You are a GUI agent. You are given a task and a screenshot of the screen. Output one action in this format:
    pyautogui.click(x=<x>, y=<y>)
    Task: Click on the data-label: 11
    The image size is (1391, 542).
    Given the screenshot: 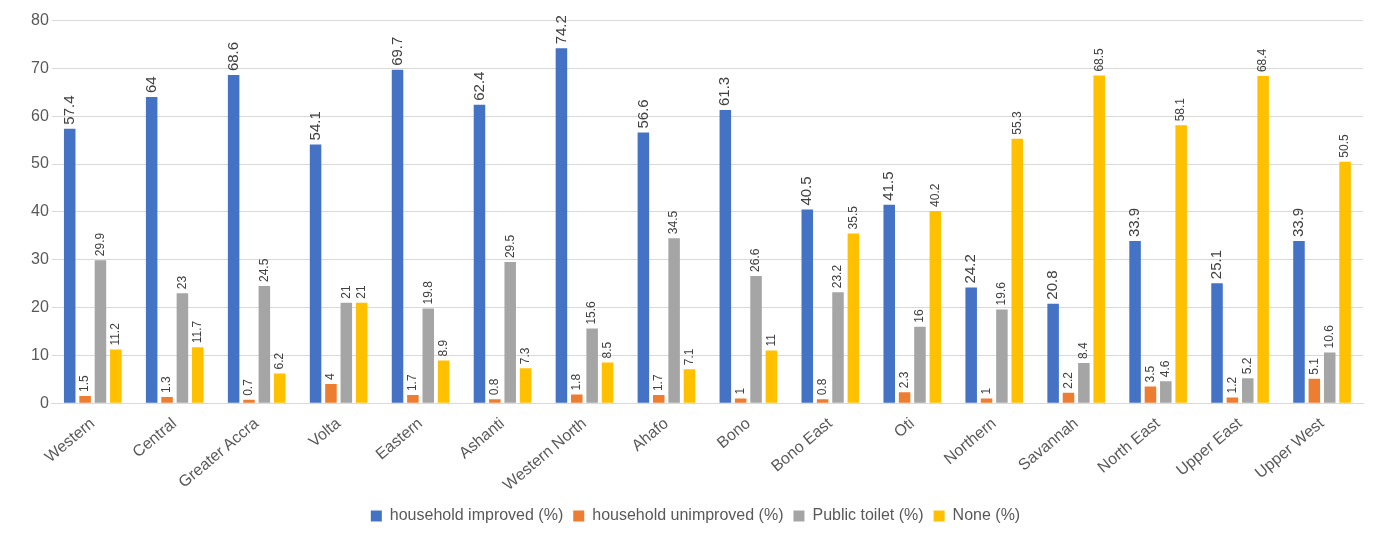 What is the action you would take?
    pyautogui.click(x=770, y=340)
    